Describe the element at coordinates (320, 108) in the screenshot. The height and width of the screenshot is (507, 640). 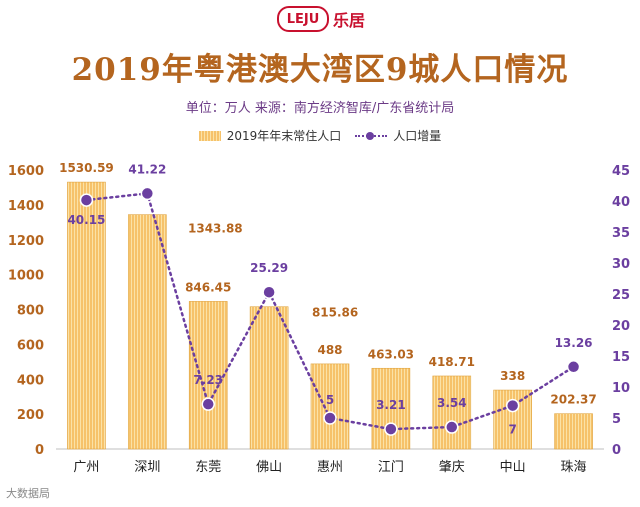
I see `chart-subtitle: 单位：万人 来源：南方经济智库/广东省统计局` at that location.